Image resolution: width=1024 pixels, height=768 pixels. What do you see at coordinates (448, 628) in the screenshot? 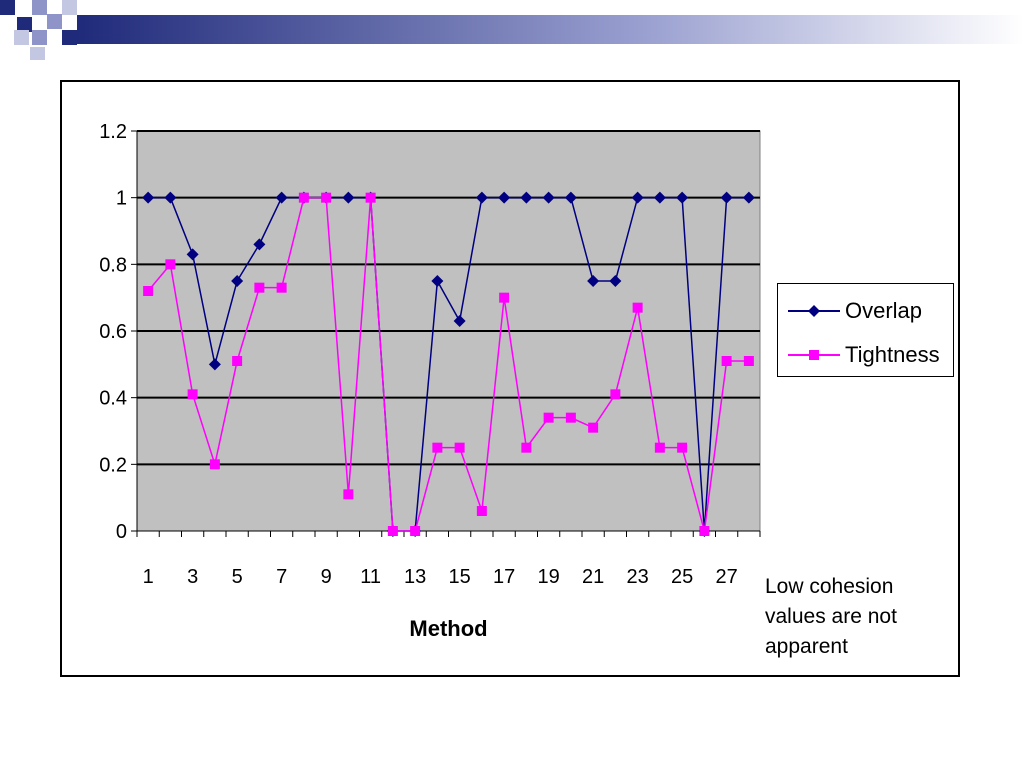
I see `x-axis-title: Method` at bounding box center [448, 628].